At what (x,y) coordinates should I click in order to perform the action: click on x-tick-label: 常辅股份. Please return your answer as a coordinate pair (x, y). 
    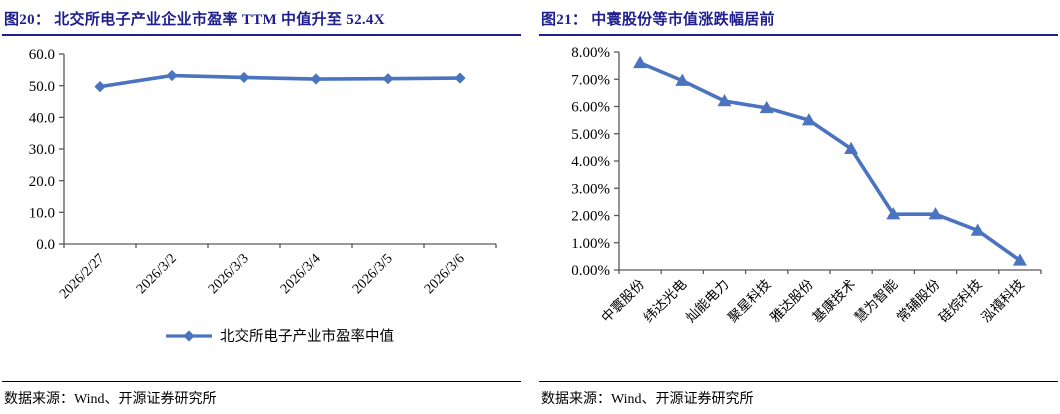
    Looking at the image, I should click on (918, 300).